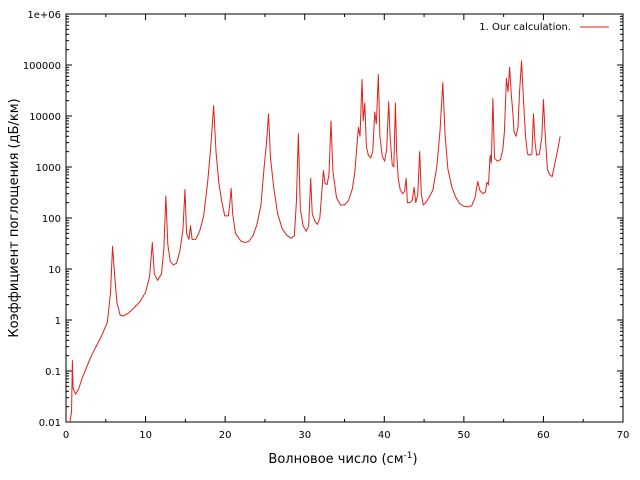 This screenshot has height=480, width=640. Describe the element at coordinates (50, 423) in the screenshot. I see `y-tick-label: 0.01` at that location.